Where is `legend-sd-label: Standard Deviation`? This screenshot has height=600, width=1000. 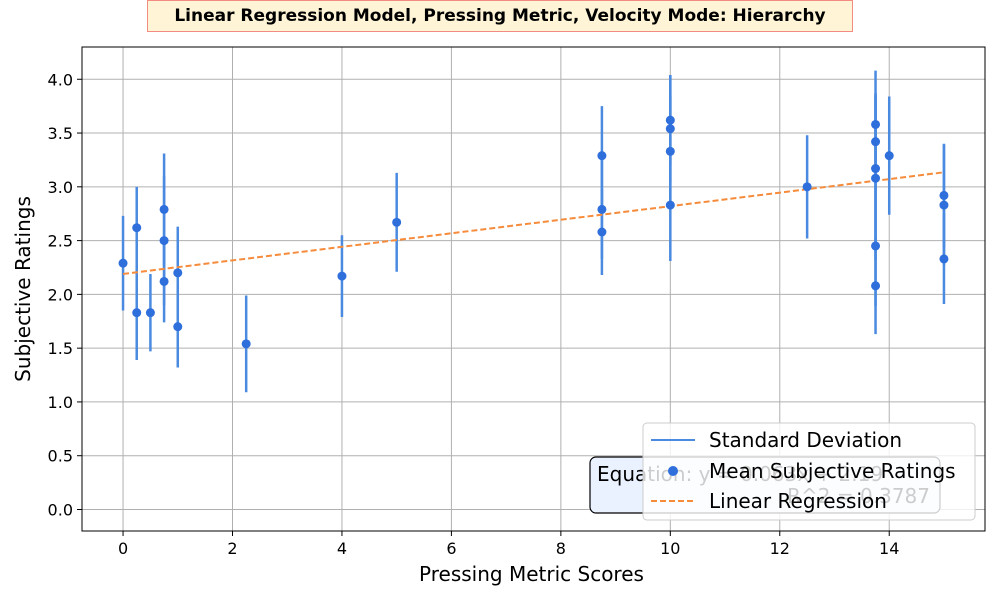 legend-sd-label: Standard Deviation is located at coordinates (805, 440).